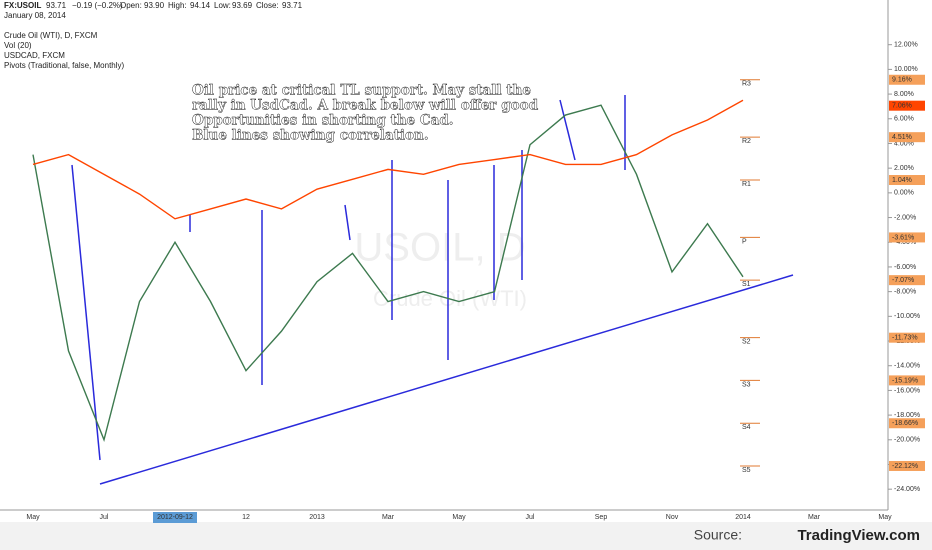 The width and height of the screenshot is (932, 550). What do you see at coordinates (746, 284) in the screenshot?
I see `pivot-name: S1` at bounding box center [746, 284].